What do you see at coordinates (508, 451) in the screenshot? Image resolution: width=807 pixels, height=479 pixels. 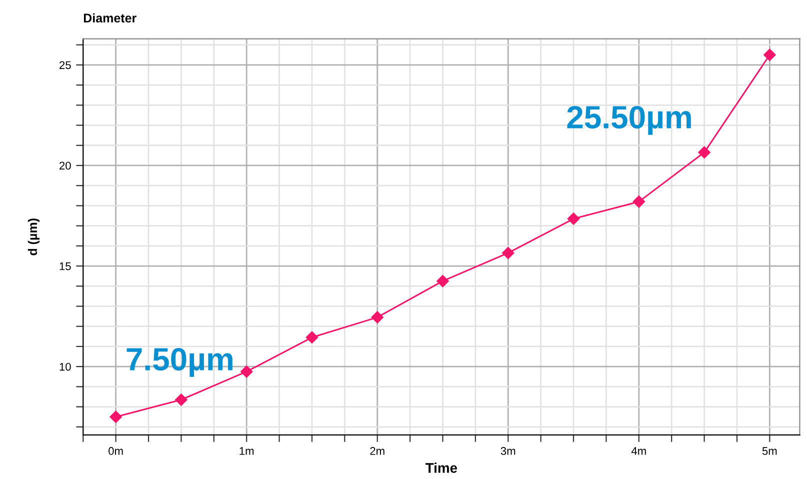 I see `x-tick-label: 3m` at bounding box center [508, 451].